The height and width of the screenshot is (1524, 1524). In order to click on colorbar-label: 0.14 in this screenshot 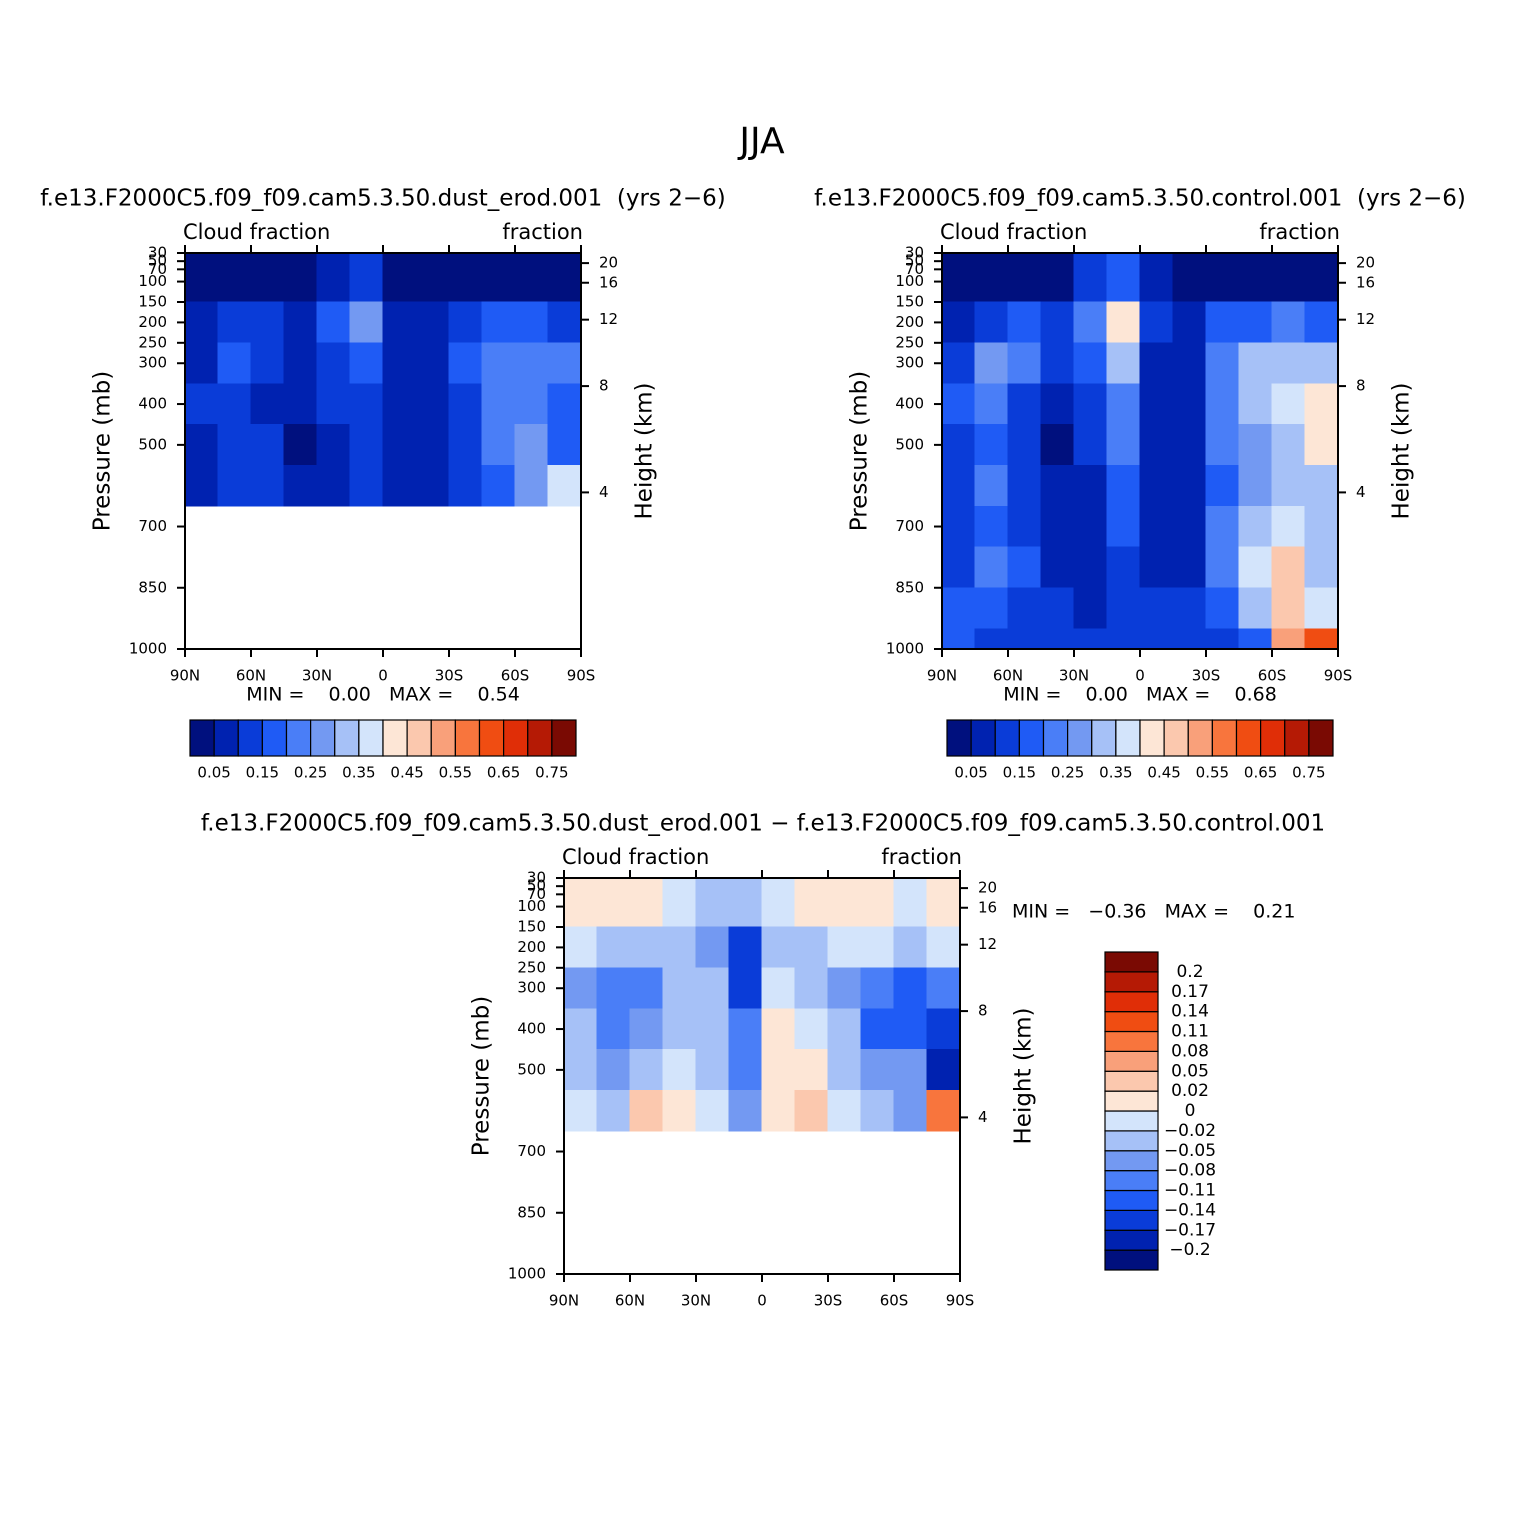, I will do `click(1190, 1012)`.